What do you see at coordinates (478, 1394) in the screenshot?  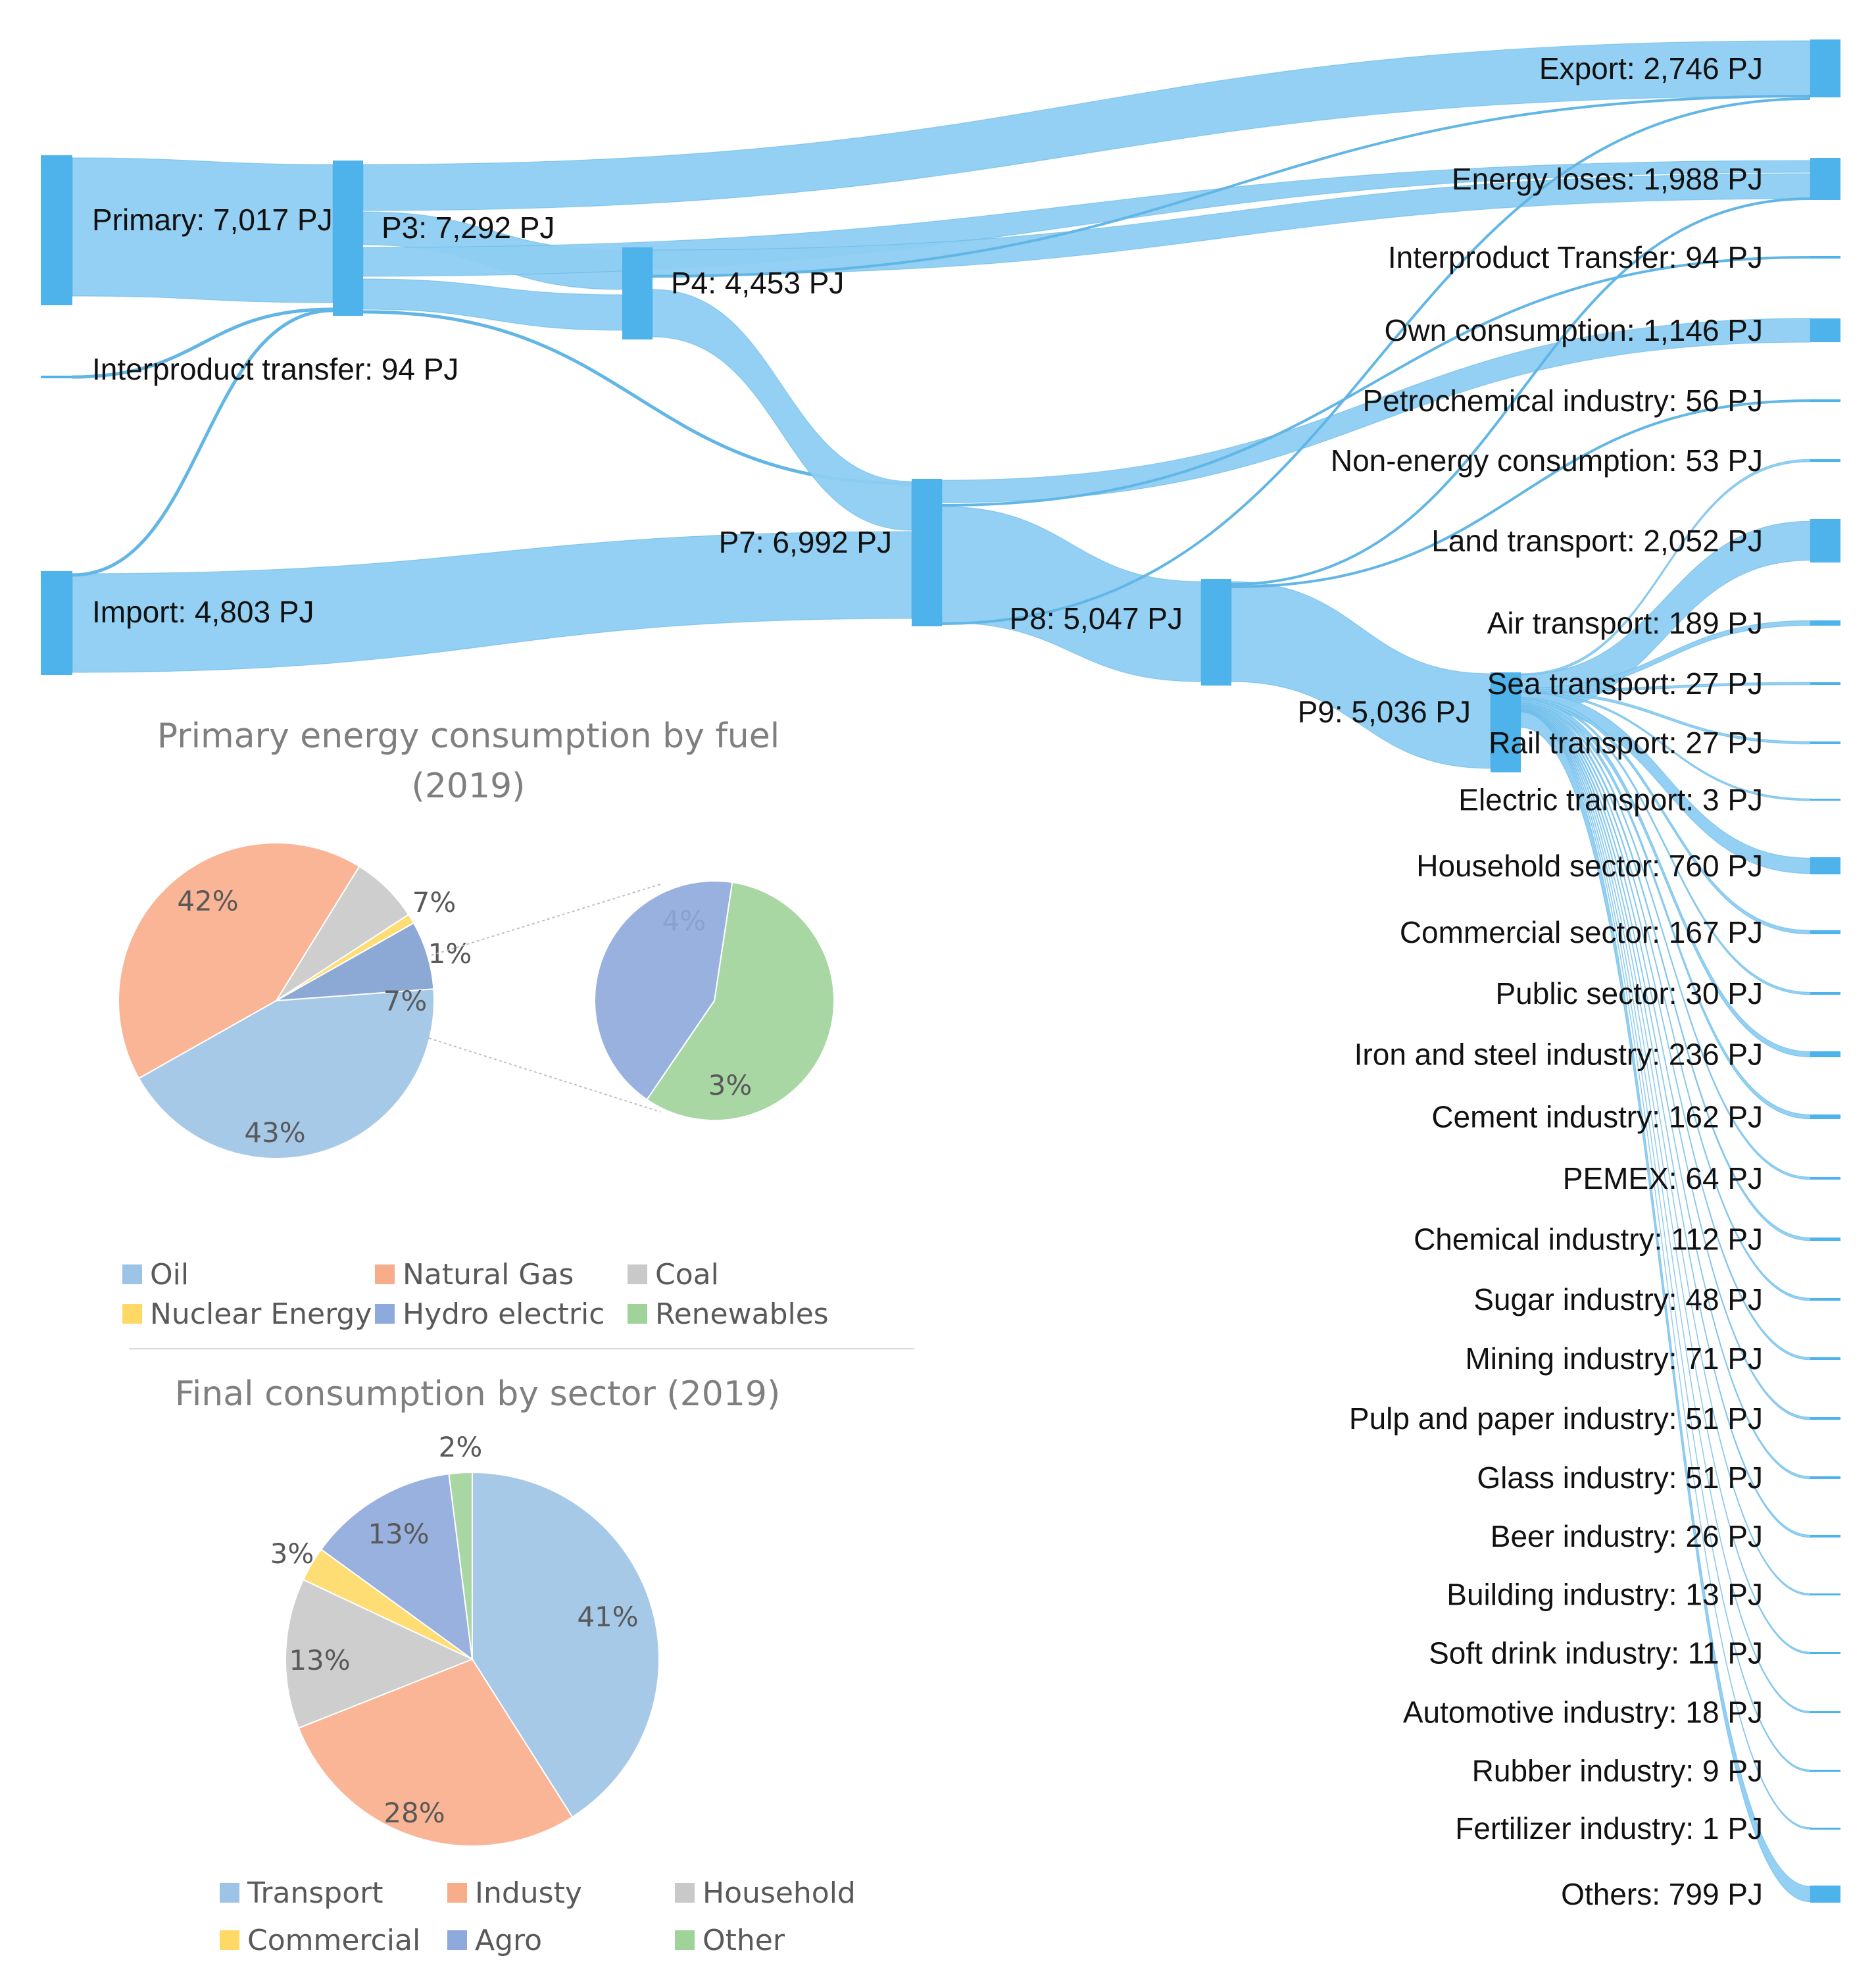 I see `pie2-title: Final consumption by sector (2019)` at bounding box center [478, 1394].